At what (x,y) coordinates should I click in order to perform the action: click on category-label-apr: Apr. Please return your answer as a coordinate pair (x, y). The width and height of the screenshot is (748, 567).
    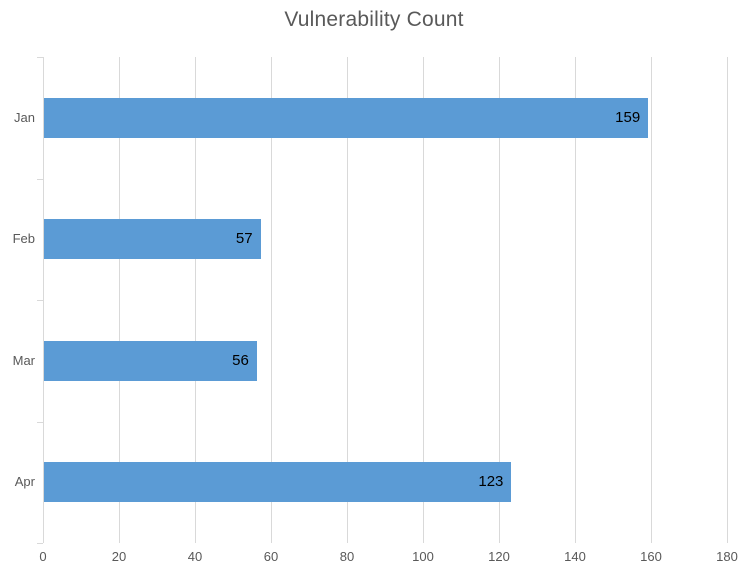
    Looking at the image, I should click on (24, 482).